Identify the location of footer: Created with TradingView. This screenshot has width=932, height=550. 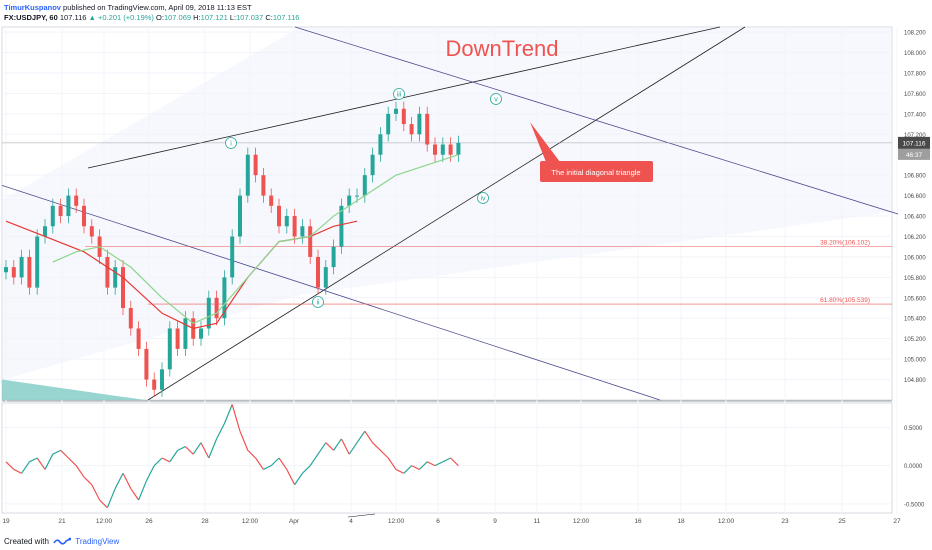
(466, 541).